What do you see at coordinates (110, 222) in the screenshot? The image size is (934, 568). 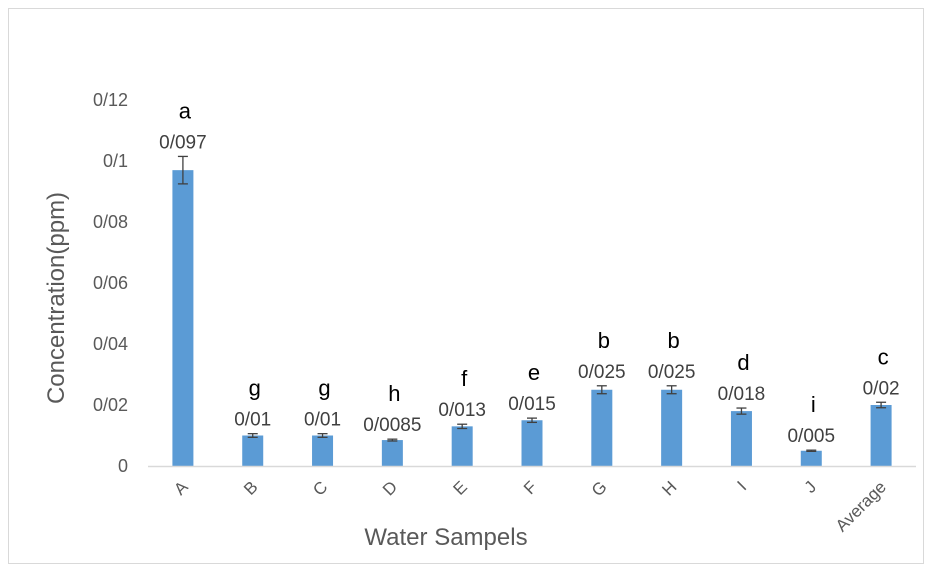 I see `y-tick-label: 0/08` at bounding box center [110, 222].